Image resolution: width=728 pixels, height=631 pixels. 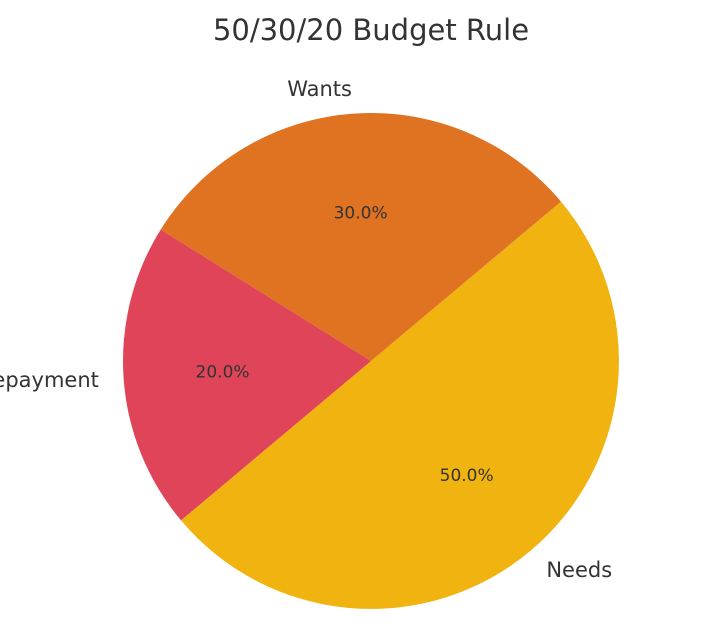 I want to click on percent-label: 30.0%, so click(x=361, y=214).